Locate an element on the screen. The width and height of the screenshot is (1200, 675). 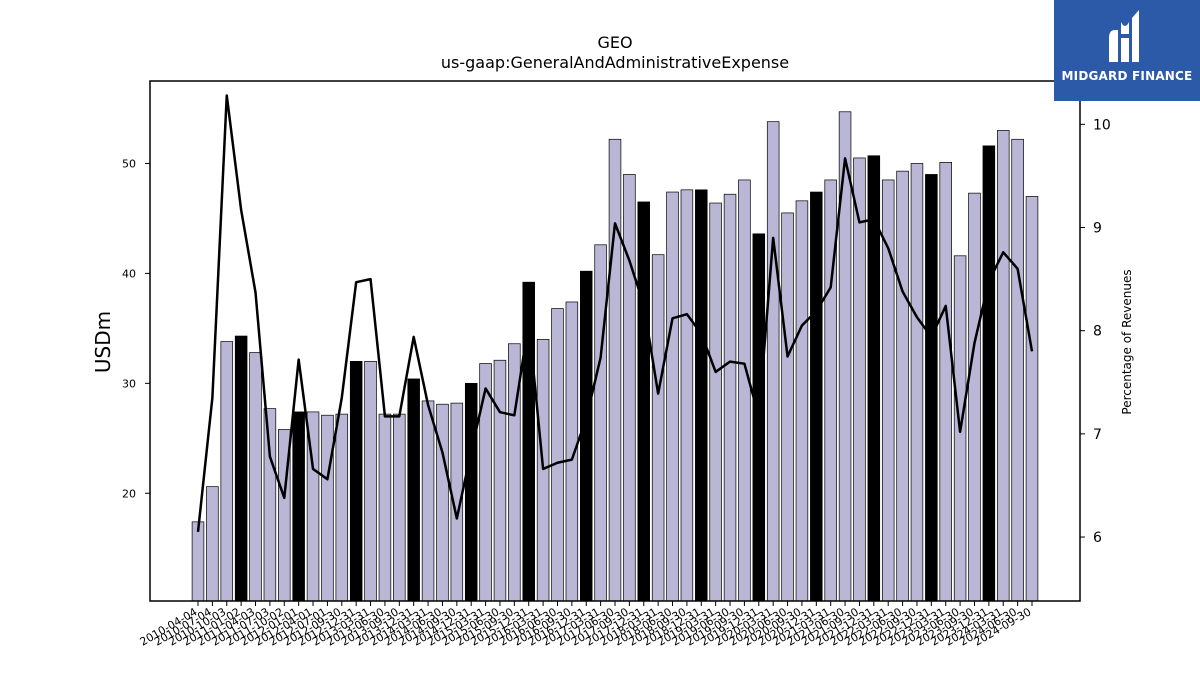
chart-subtitle: us-gaap:GeneralAndAdministrativeExpense is located at coordinates (615, 62).